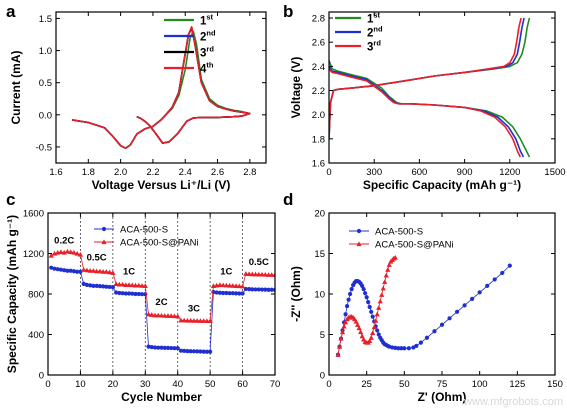 The height and width of the screenshot is (410, 567). I want to click on y-tick-label: 5, so click(322, 335).